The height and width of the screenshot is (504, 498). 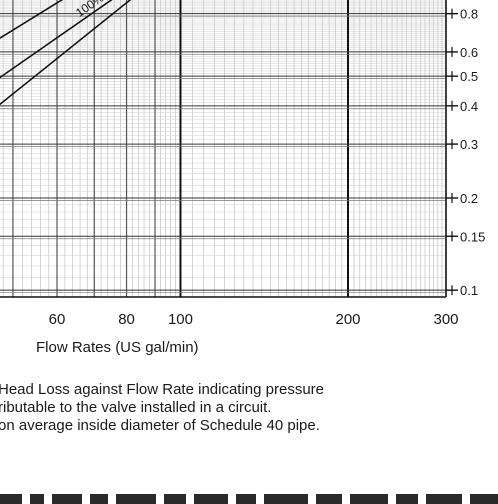 I want to click on y-tick-label: 0.5, so click(x=469, y=76).